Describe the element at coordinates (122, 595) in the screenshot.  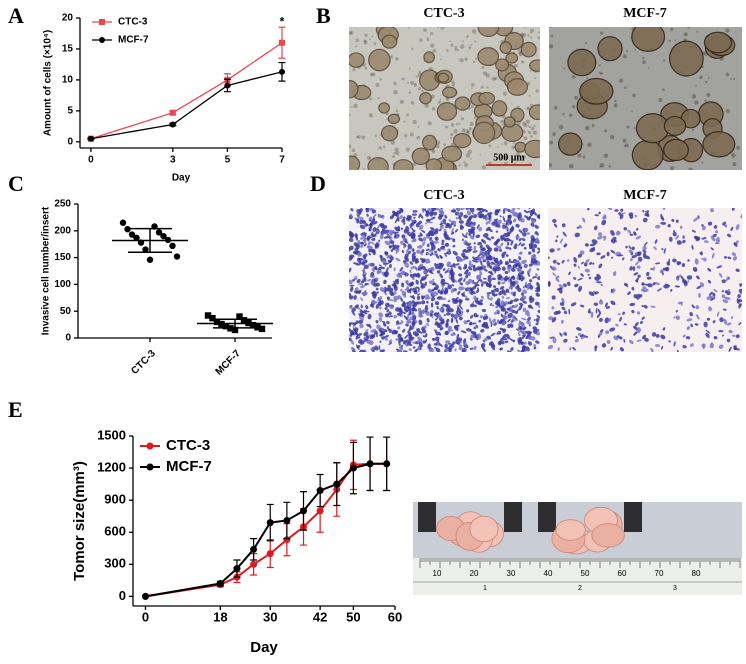
I see `y-tick-label: 0` at that location.